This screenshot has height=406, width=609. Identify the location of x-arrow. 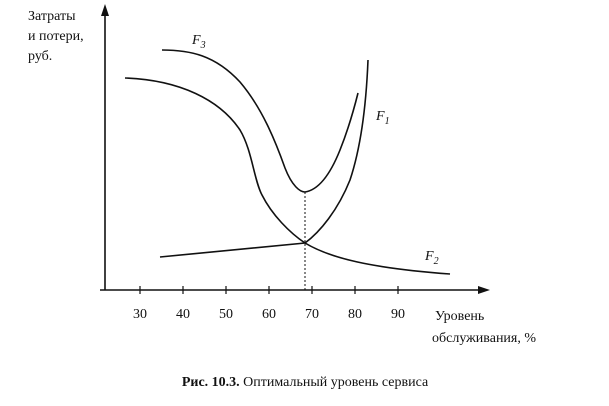
(484, 290).